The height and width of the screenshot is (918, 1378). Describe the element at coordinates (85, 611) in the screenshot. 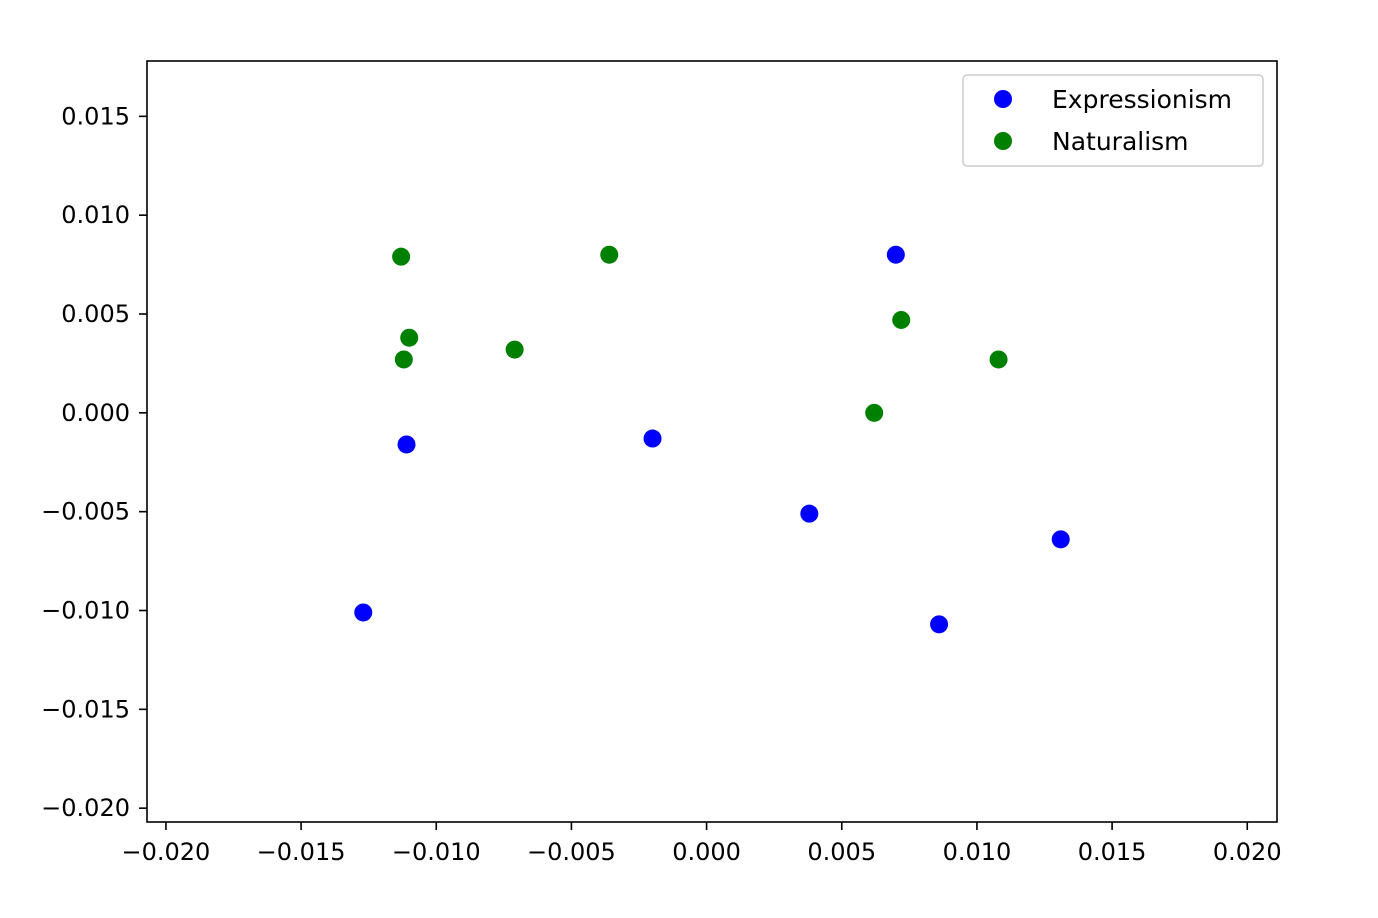

I see `y-tick-label: −0.010` at that location.